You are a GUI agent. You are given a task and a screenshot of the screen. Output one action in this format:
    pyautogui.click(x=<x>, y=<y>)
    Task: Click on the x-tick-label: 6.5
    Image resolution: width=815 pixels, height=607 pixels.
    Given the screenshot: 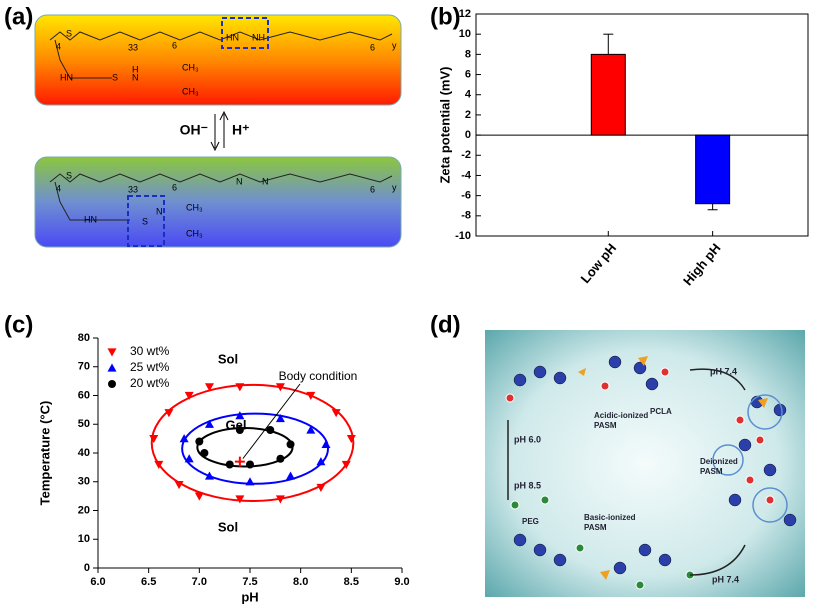 What is the action you would take?
    pyautogui.click(x=148, y=582)
    